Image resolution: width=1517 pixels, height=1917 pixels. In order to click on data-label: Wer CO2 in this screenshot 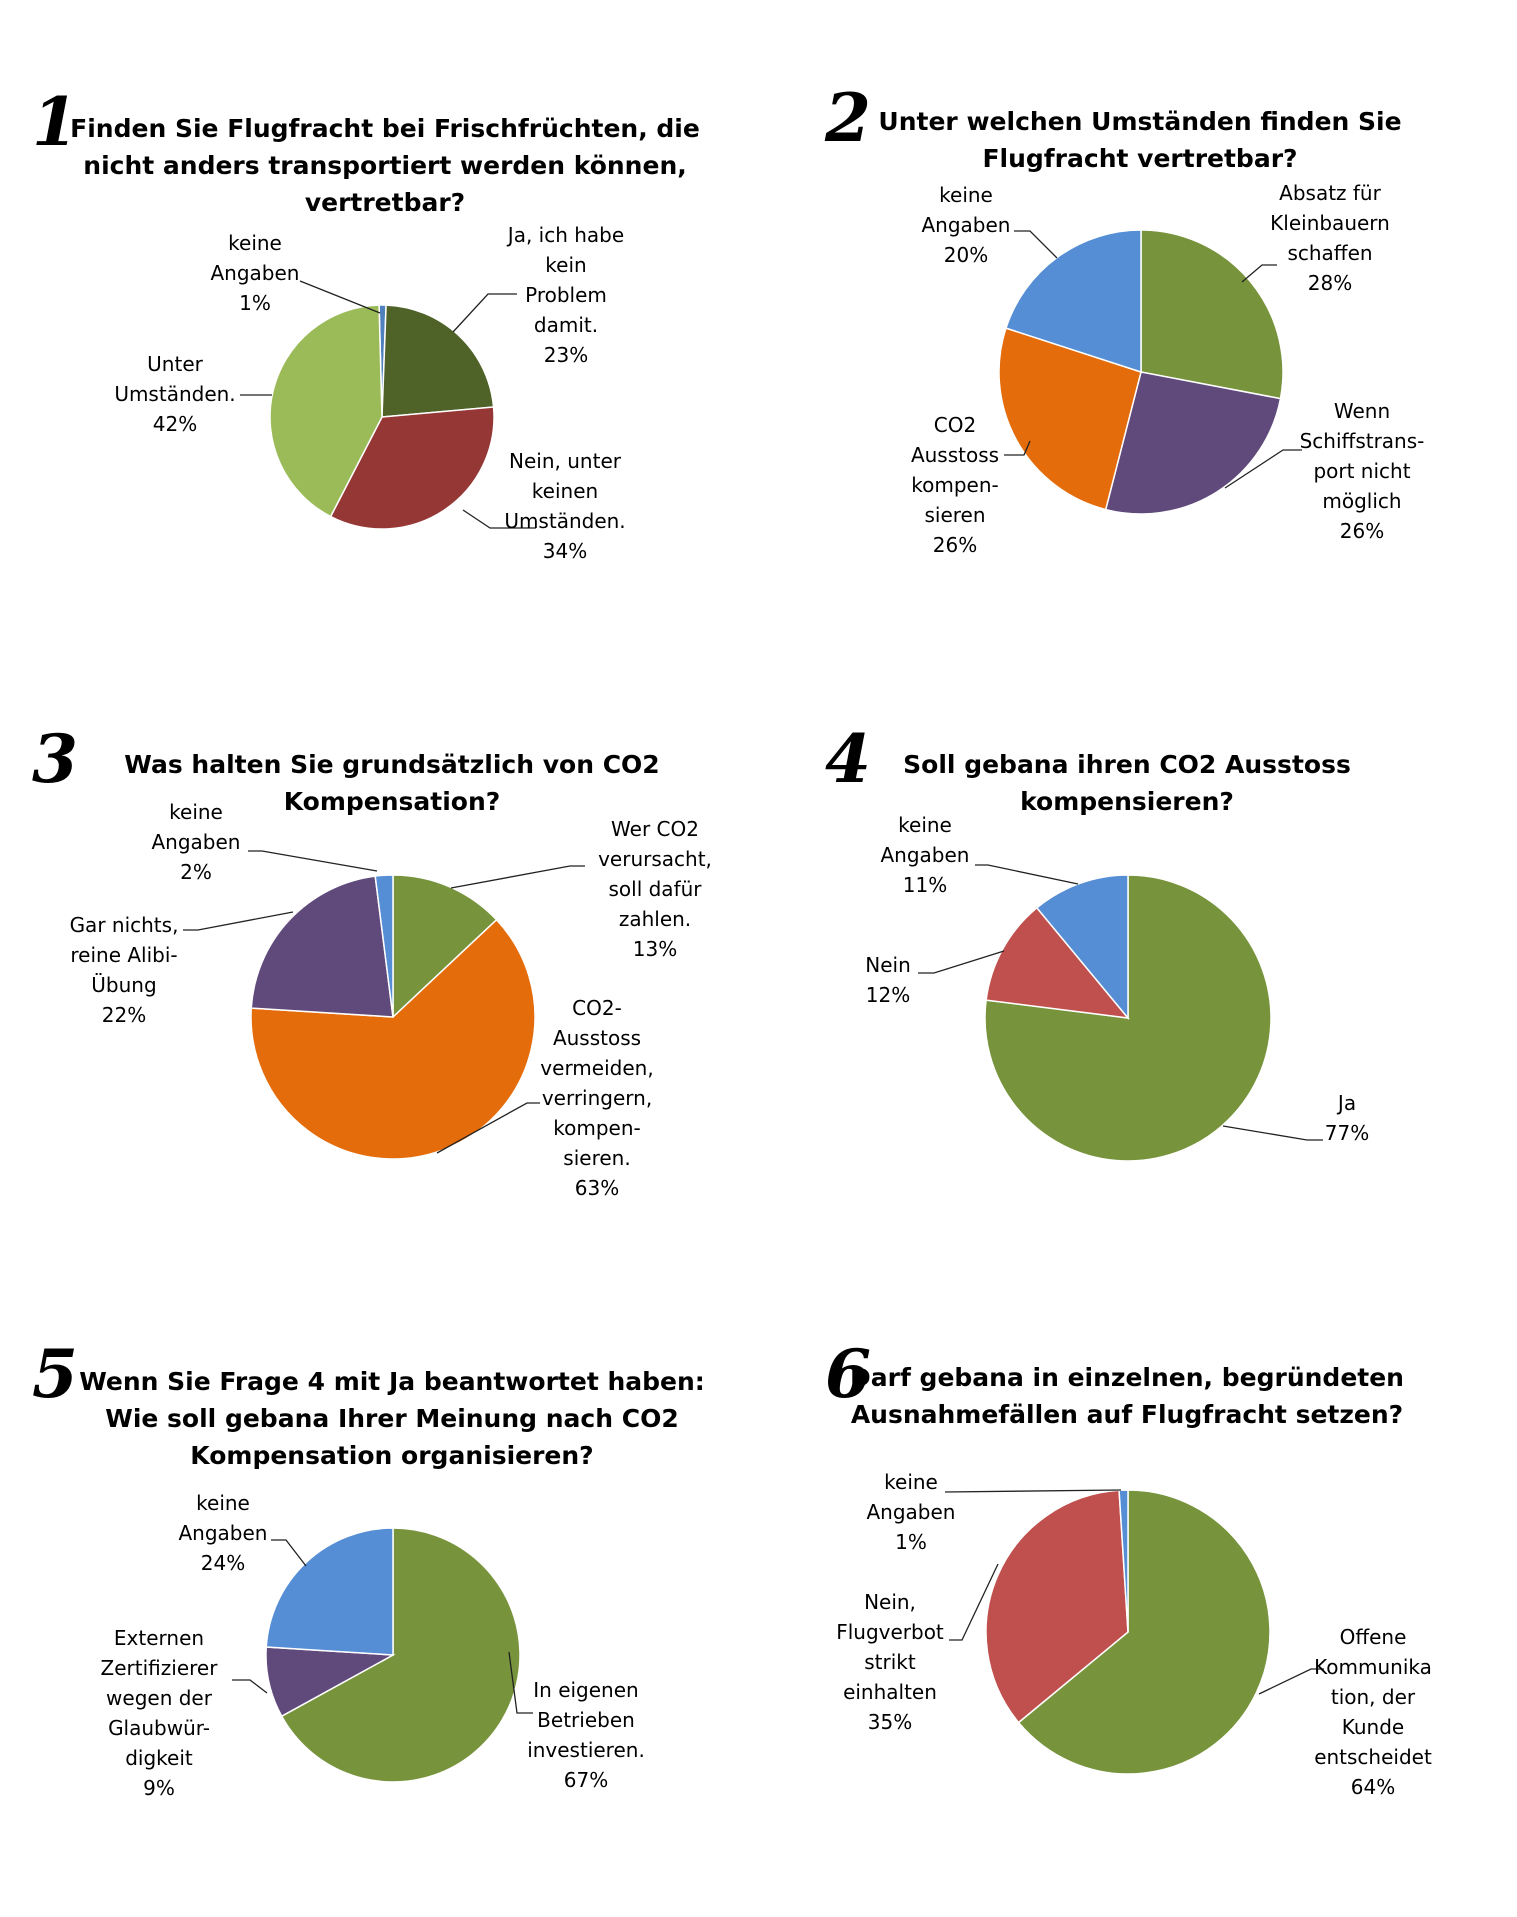, I will do `click(655, 829)`.